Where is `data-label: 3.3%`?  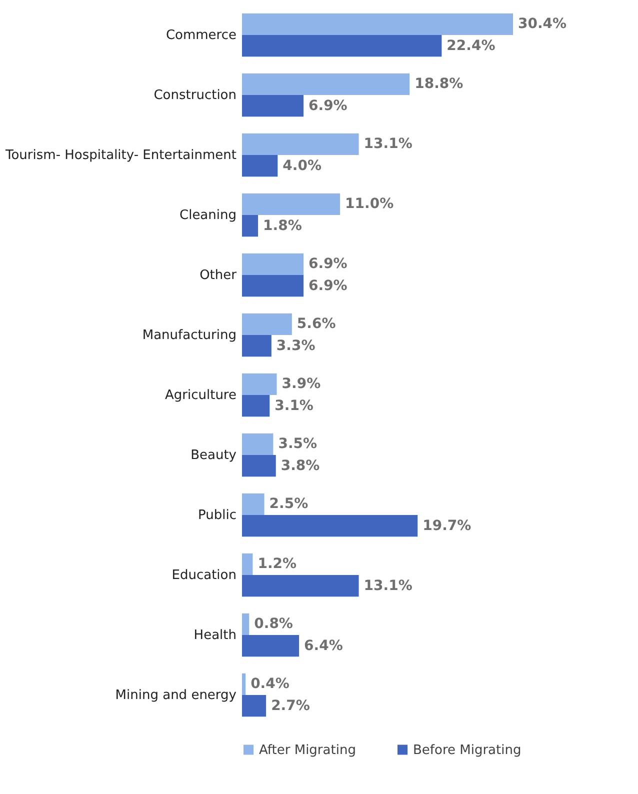
data-label: 3.3% is located at coordinates (296, 346).